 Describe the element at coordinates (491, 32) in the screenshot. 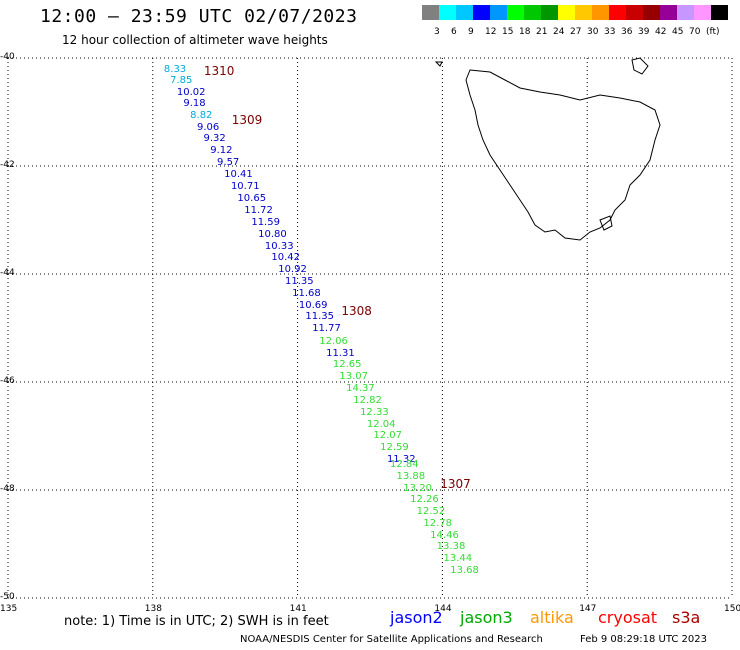

I see `color-scale-label: 12` at that location.